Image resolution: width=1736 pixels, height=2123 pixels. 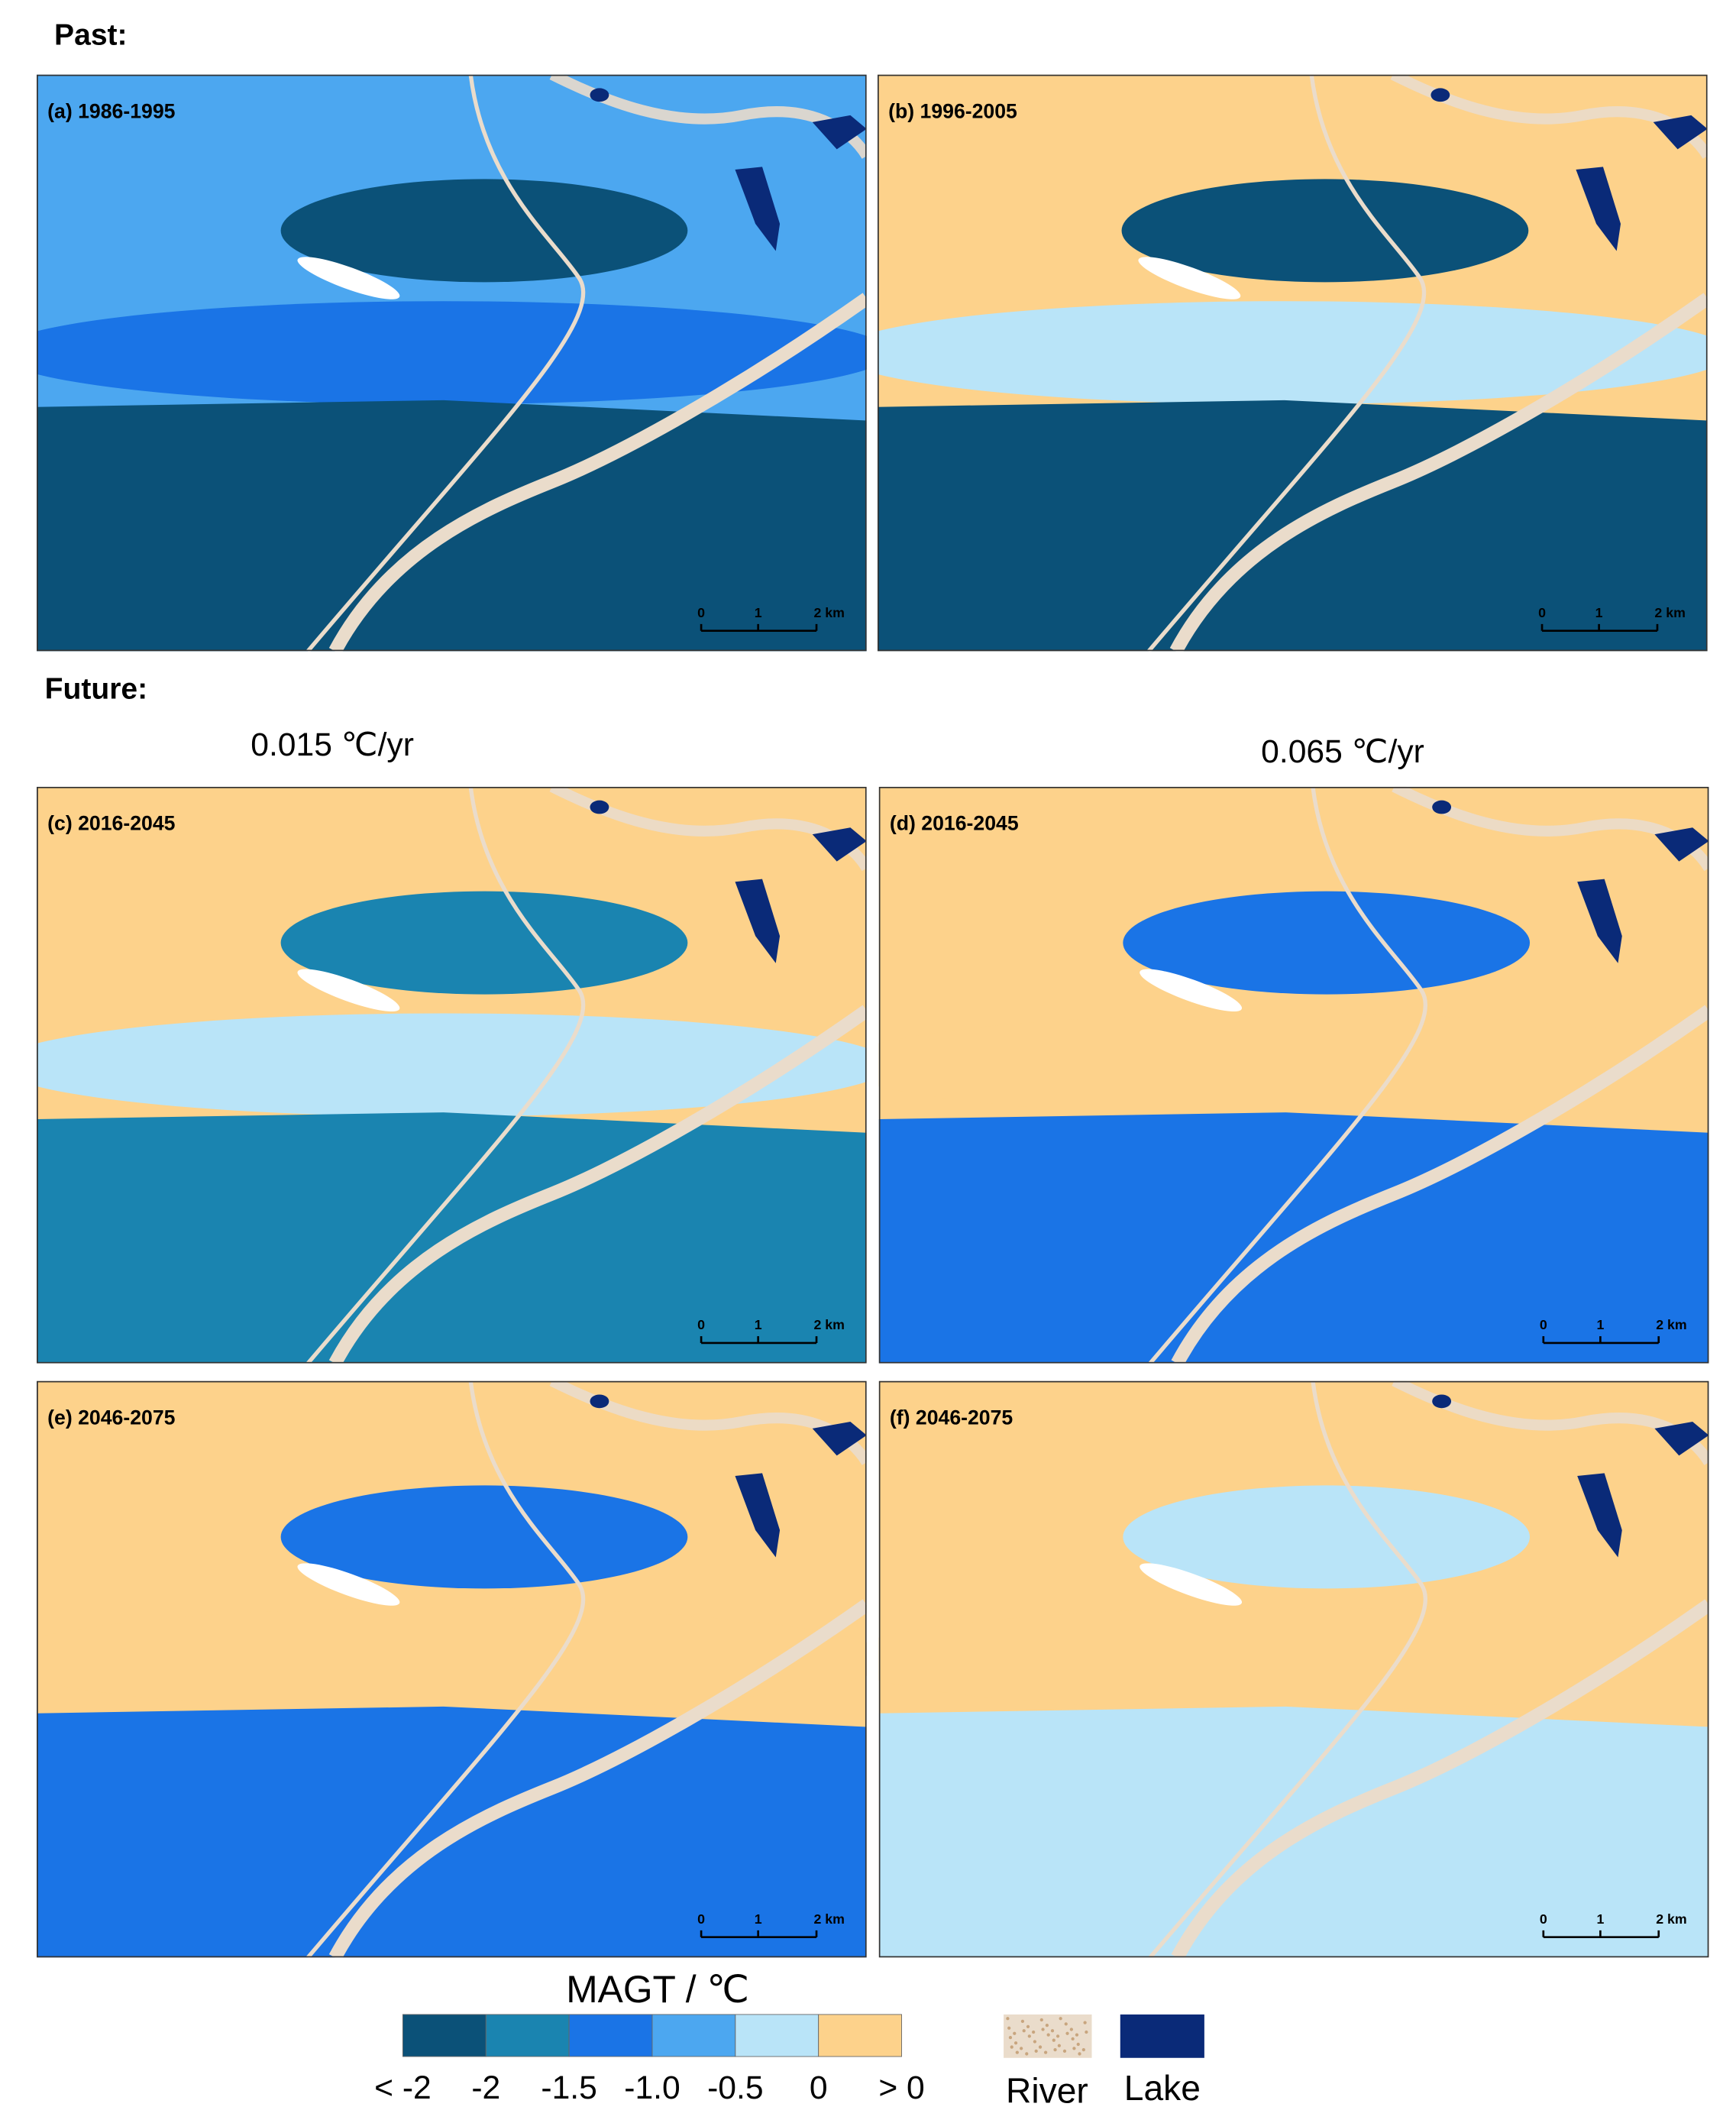 What do you see at coordinates (652, 2088) in the screenshot?
I see `legend-label: -1.0` at bounding box center [652, 2088].